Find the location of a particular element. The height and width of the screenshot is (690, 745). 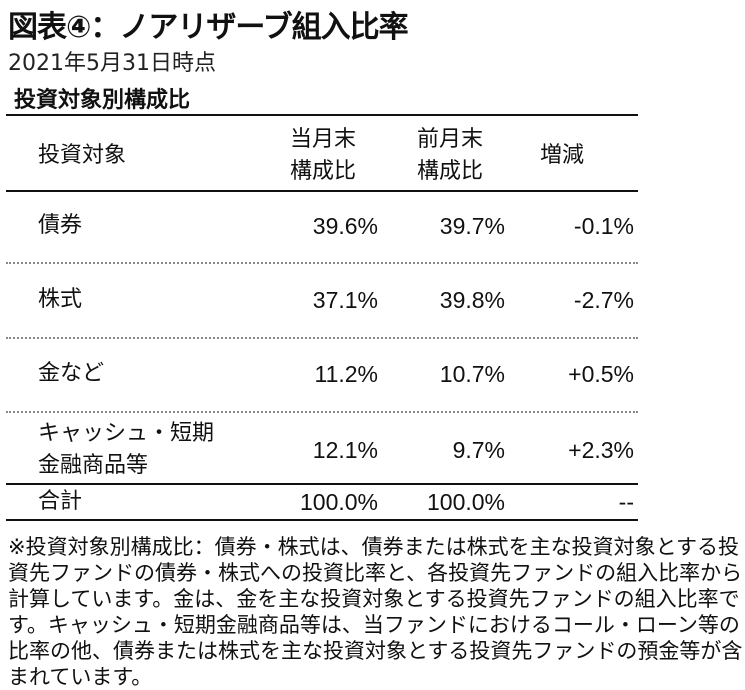

row-current: 12.1% is located at coordinates (345, 450).